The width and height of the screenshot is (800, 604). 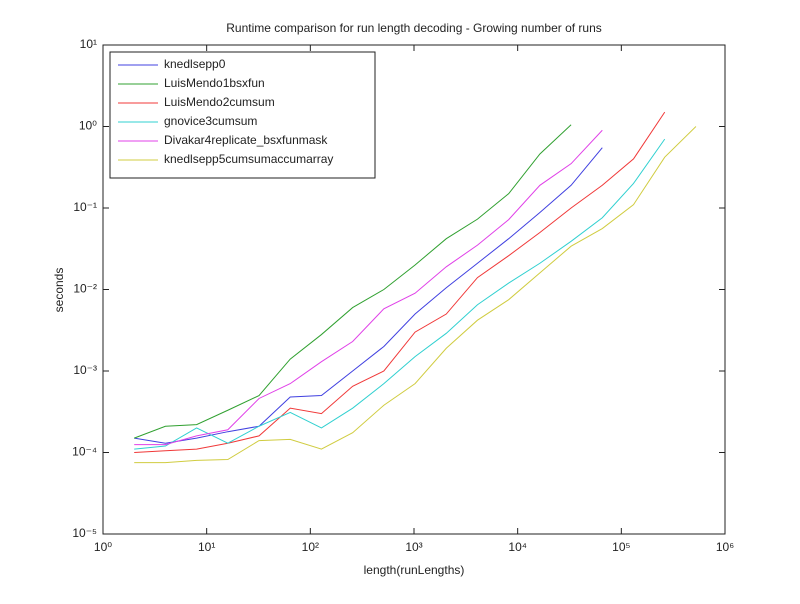 What do you see at coordinates (248, 159) in the screenshot?
I see `legend-label: knedlsepp5cumsumaccumarray` at bounding box center [248, 159].